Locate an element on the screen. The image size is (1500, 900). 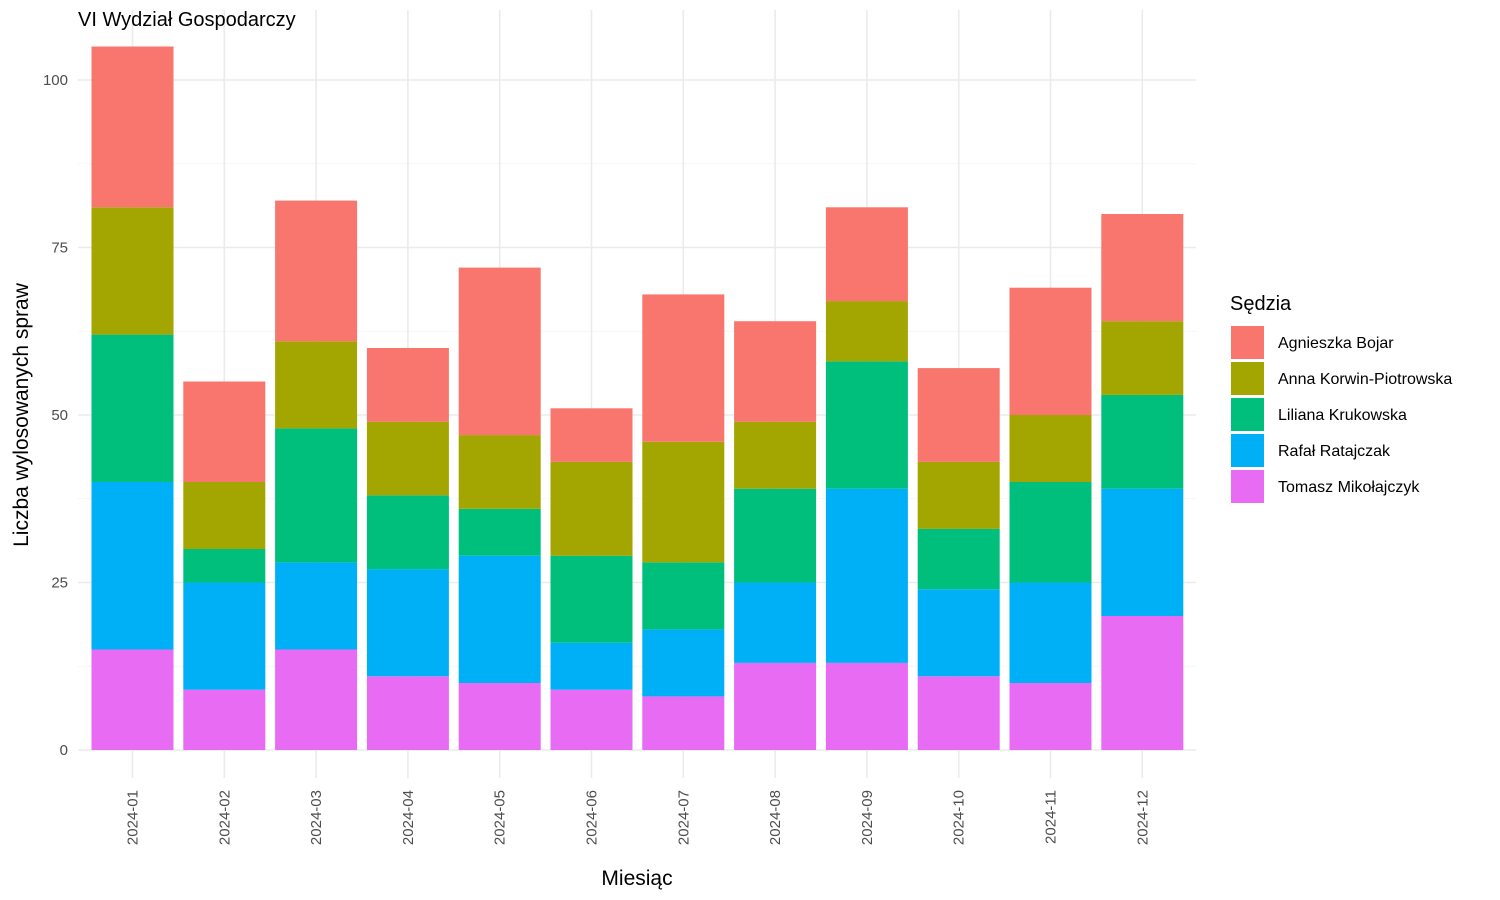
y-tick-label: 50 is located at coordinates (59, 415).